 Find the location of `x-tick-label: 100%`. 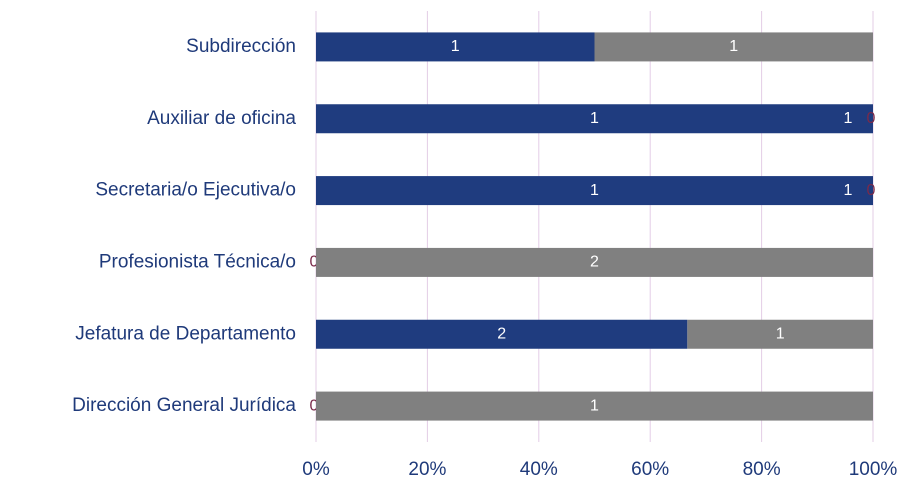

x-tick-label: 100% is located at coordinates (873, 469).